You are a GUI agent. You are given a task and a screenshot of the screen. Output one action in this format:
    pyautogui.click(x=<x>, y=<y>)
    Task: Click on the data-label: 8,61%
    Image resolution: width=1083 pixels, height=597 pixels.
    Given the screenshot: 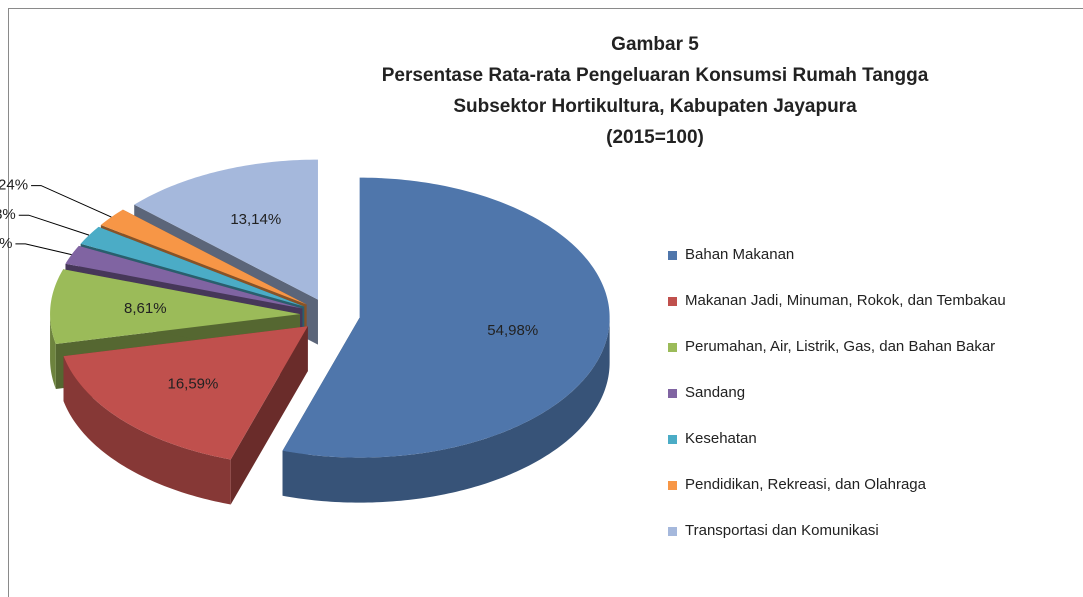 What is the action you would take?
    pyautogui.click(x=145, y=308)
    